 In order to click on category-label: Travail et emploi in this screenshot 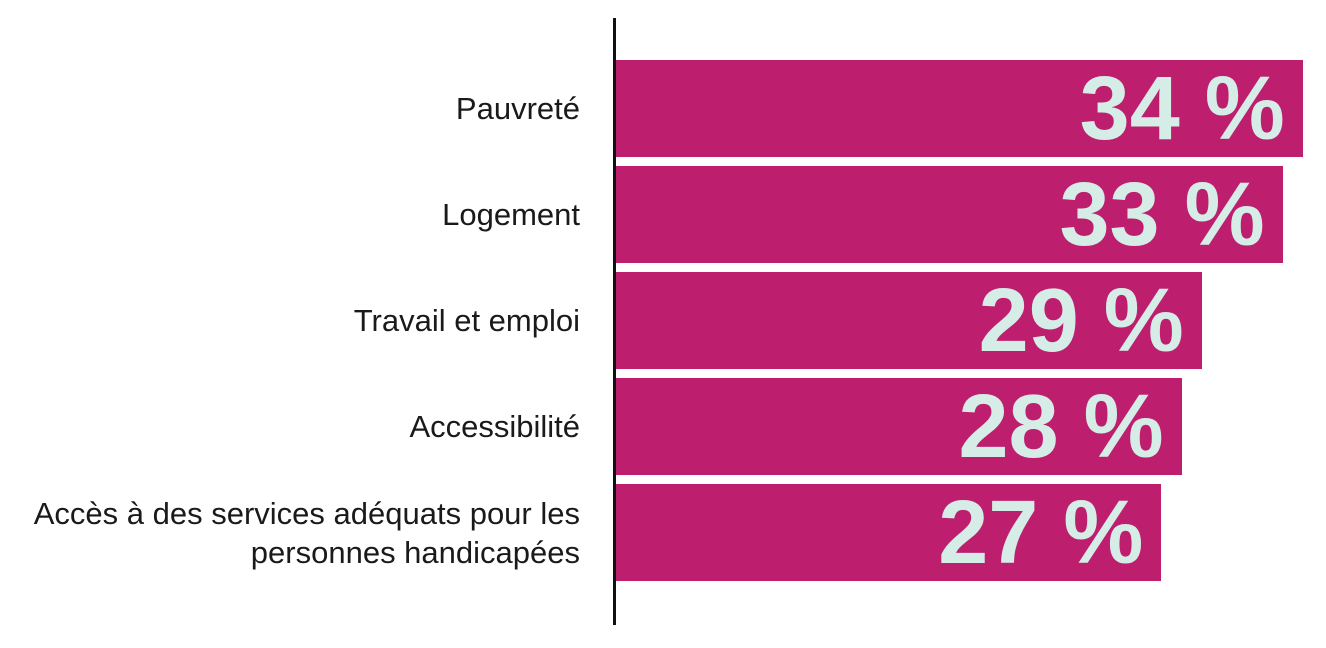, I will do `click(466, 320)`.